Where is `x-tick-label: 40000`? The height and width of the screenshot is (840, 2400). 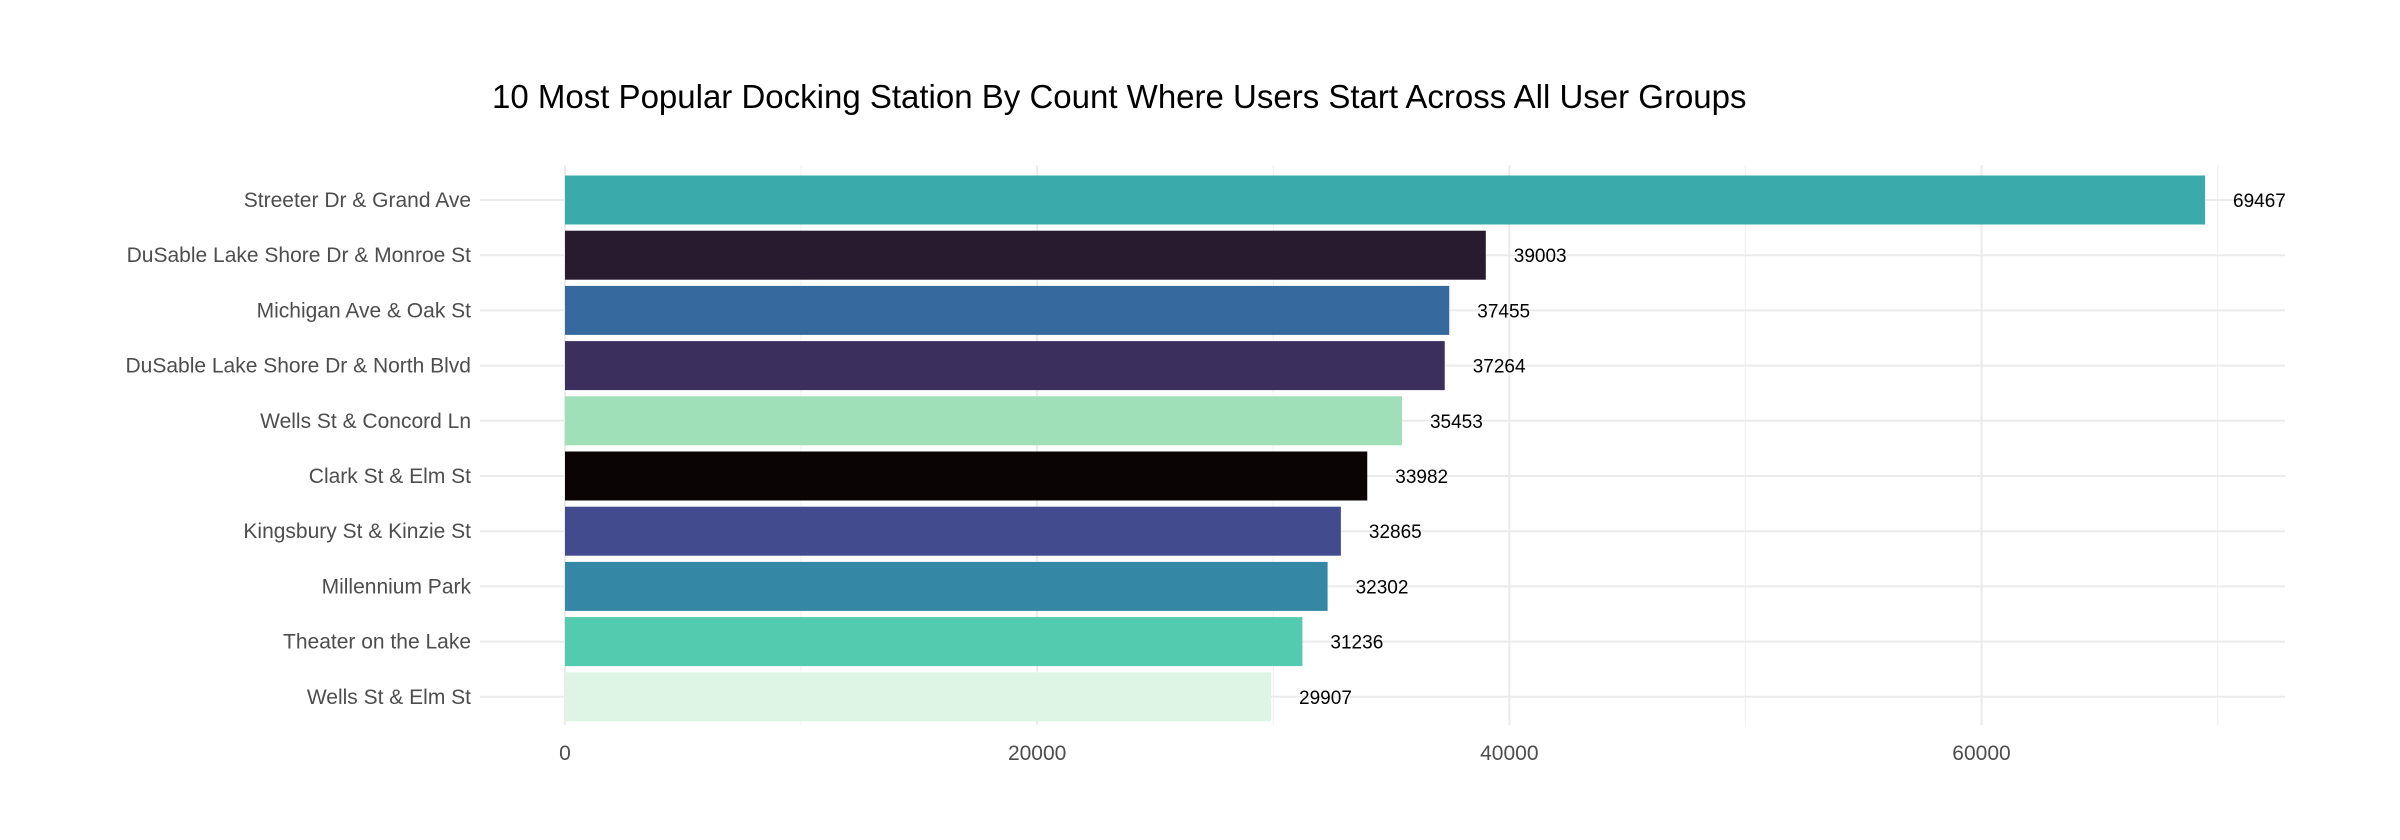 x-tick-label: 40000 is located at coordinates (1509, 753).